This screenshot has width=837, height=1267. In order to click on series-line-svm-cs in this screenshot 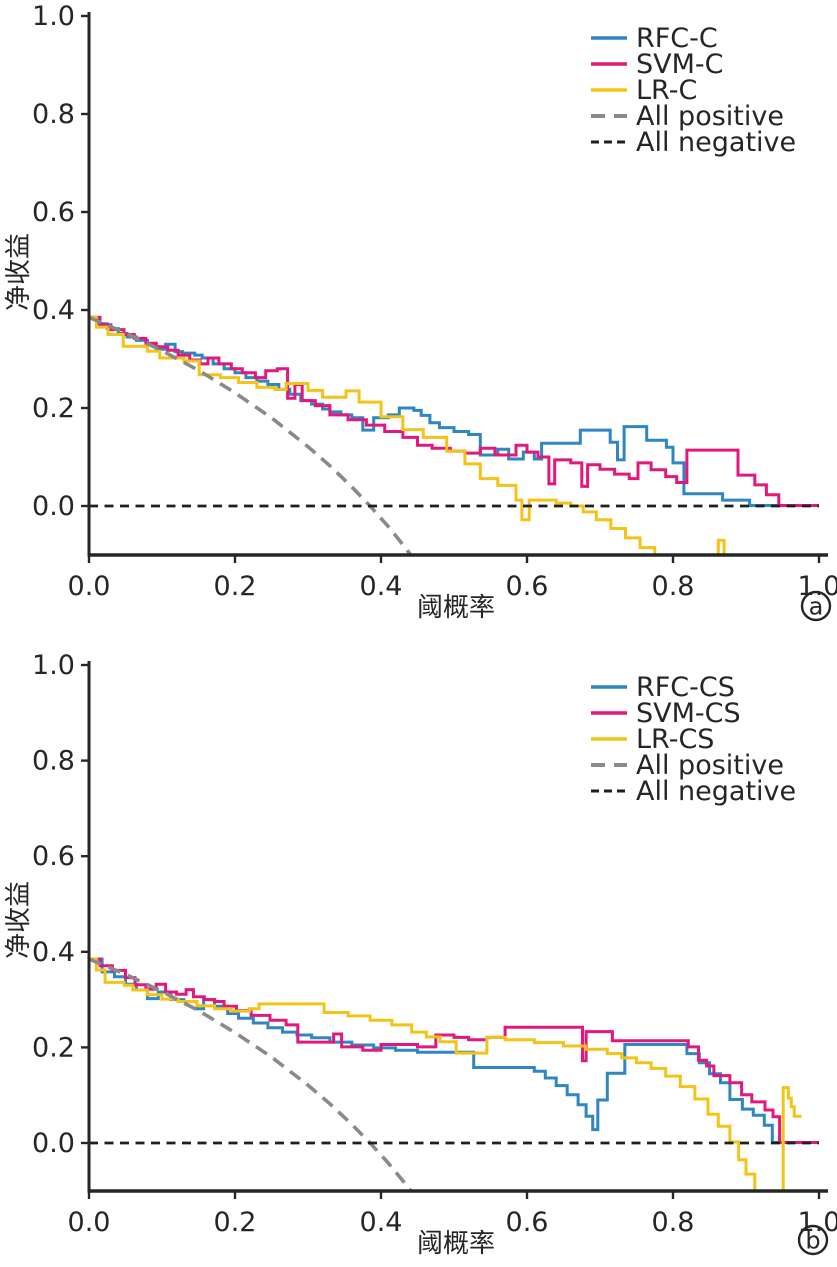, I will do `click(454, 1050)`.